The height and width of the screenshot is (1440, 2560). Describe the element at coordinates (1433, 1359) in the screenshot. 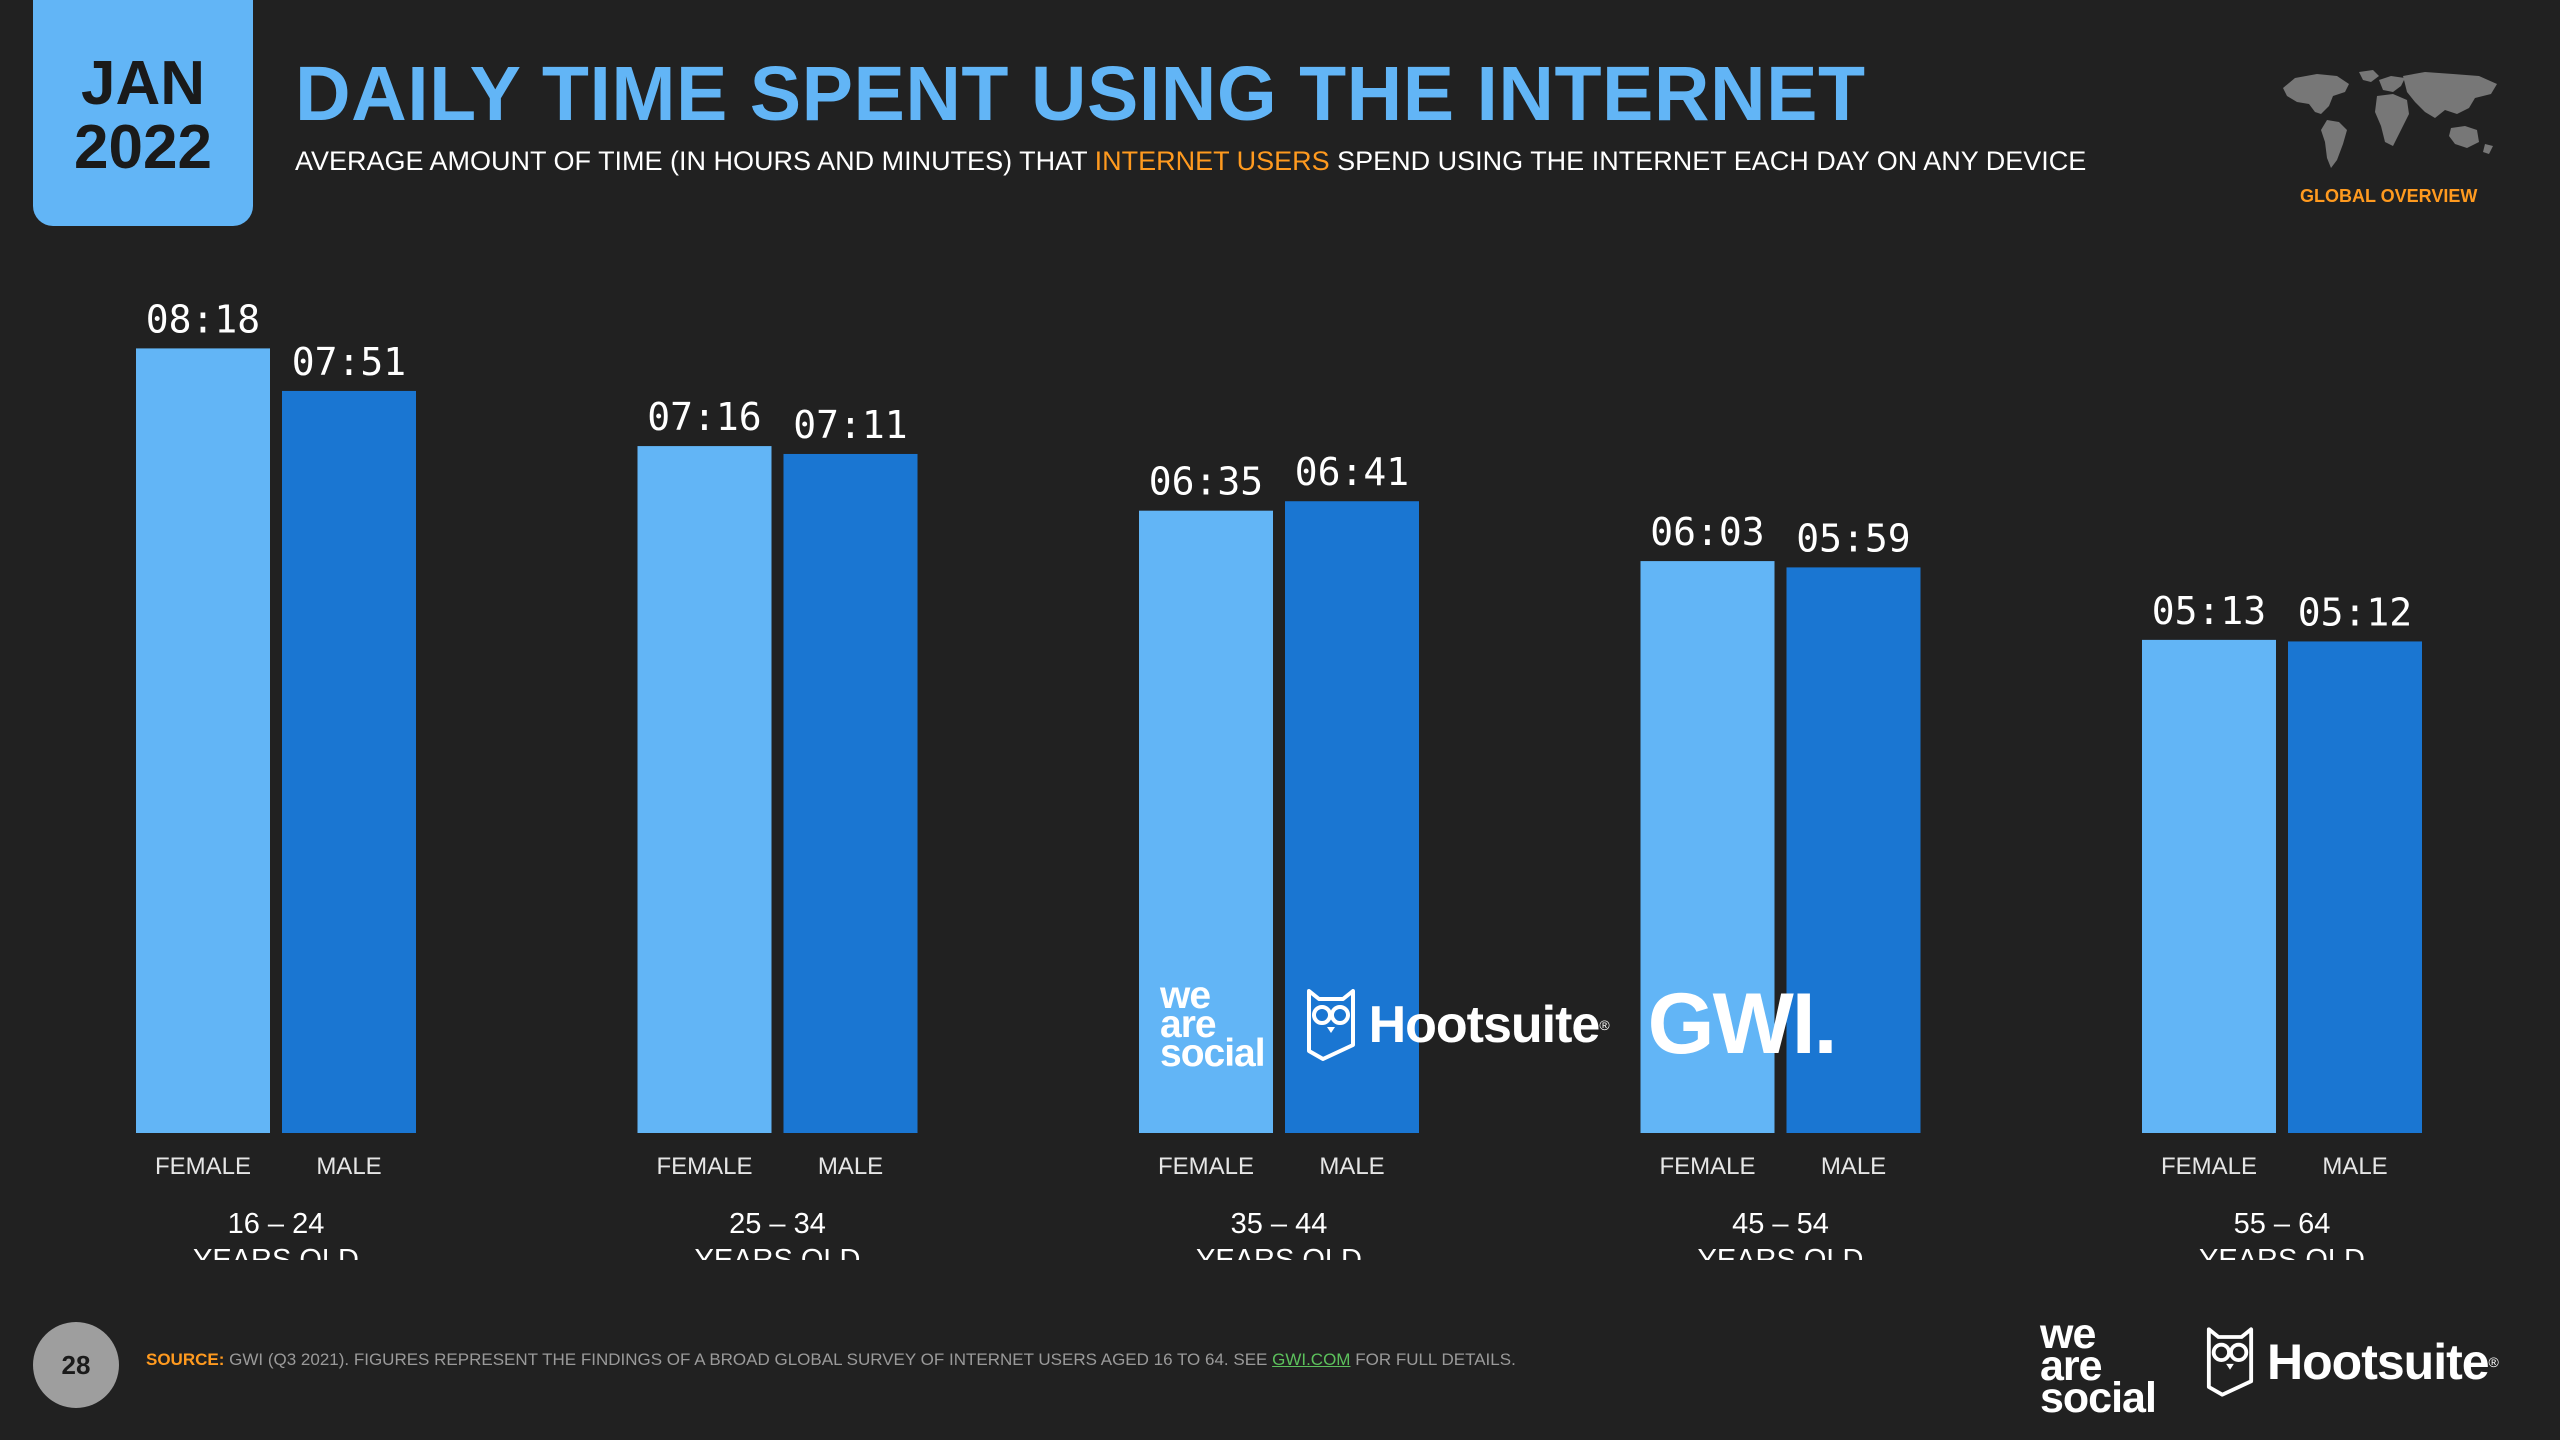

I see `source-end: FOR FULL DETAILS.` at that location.